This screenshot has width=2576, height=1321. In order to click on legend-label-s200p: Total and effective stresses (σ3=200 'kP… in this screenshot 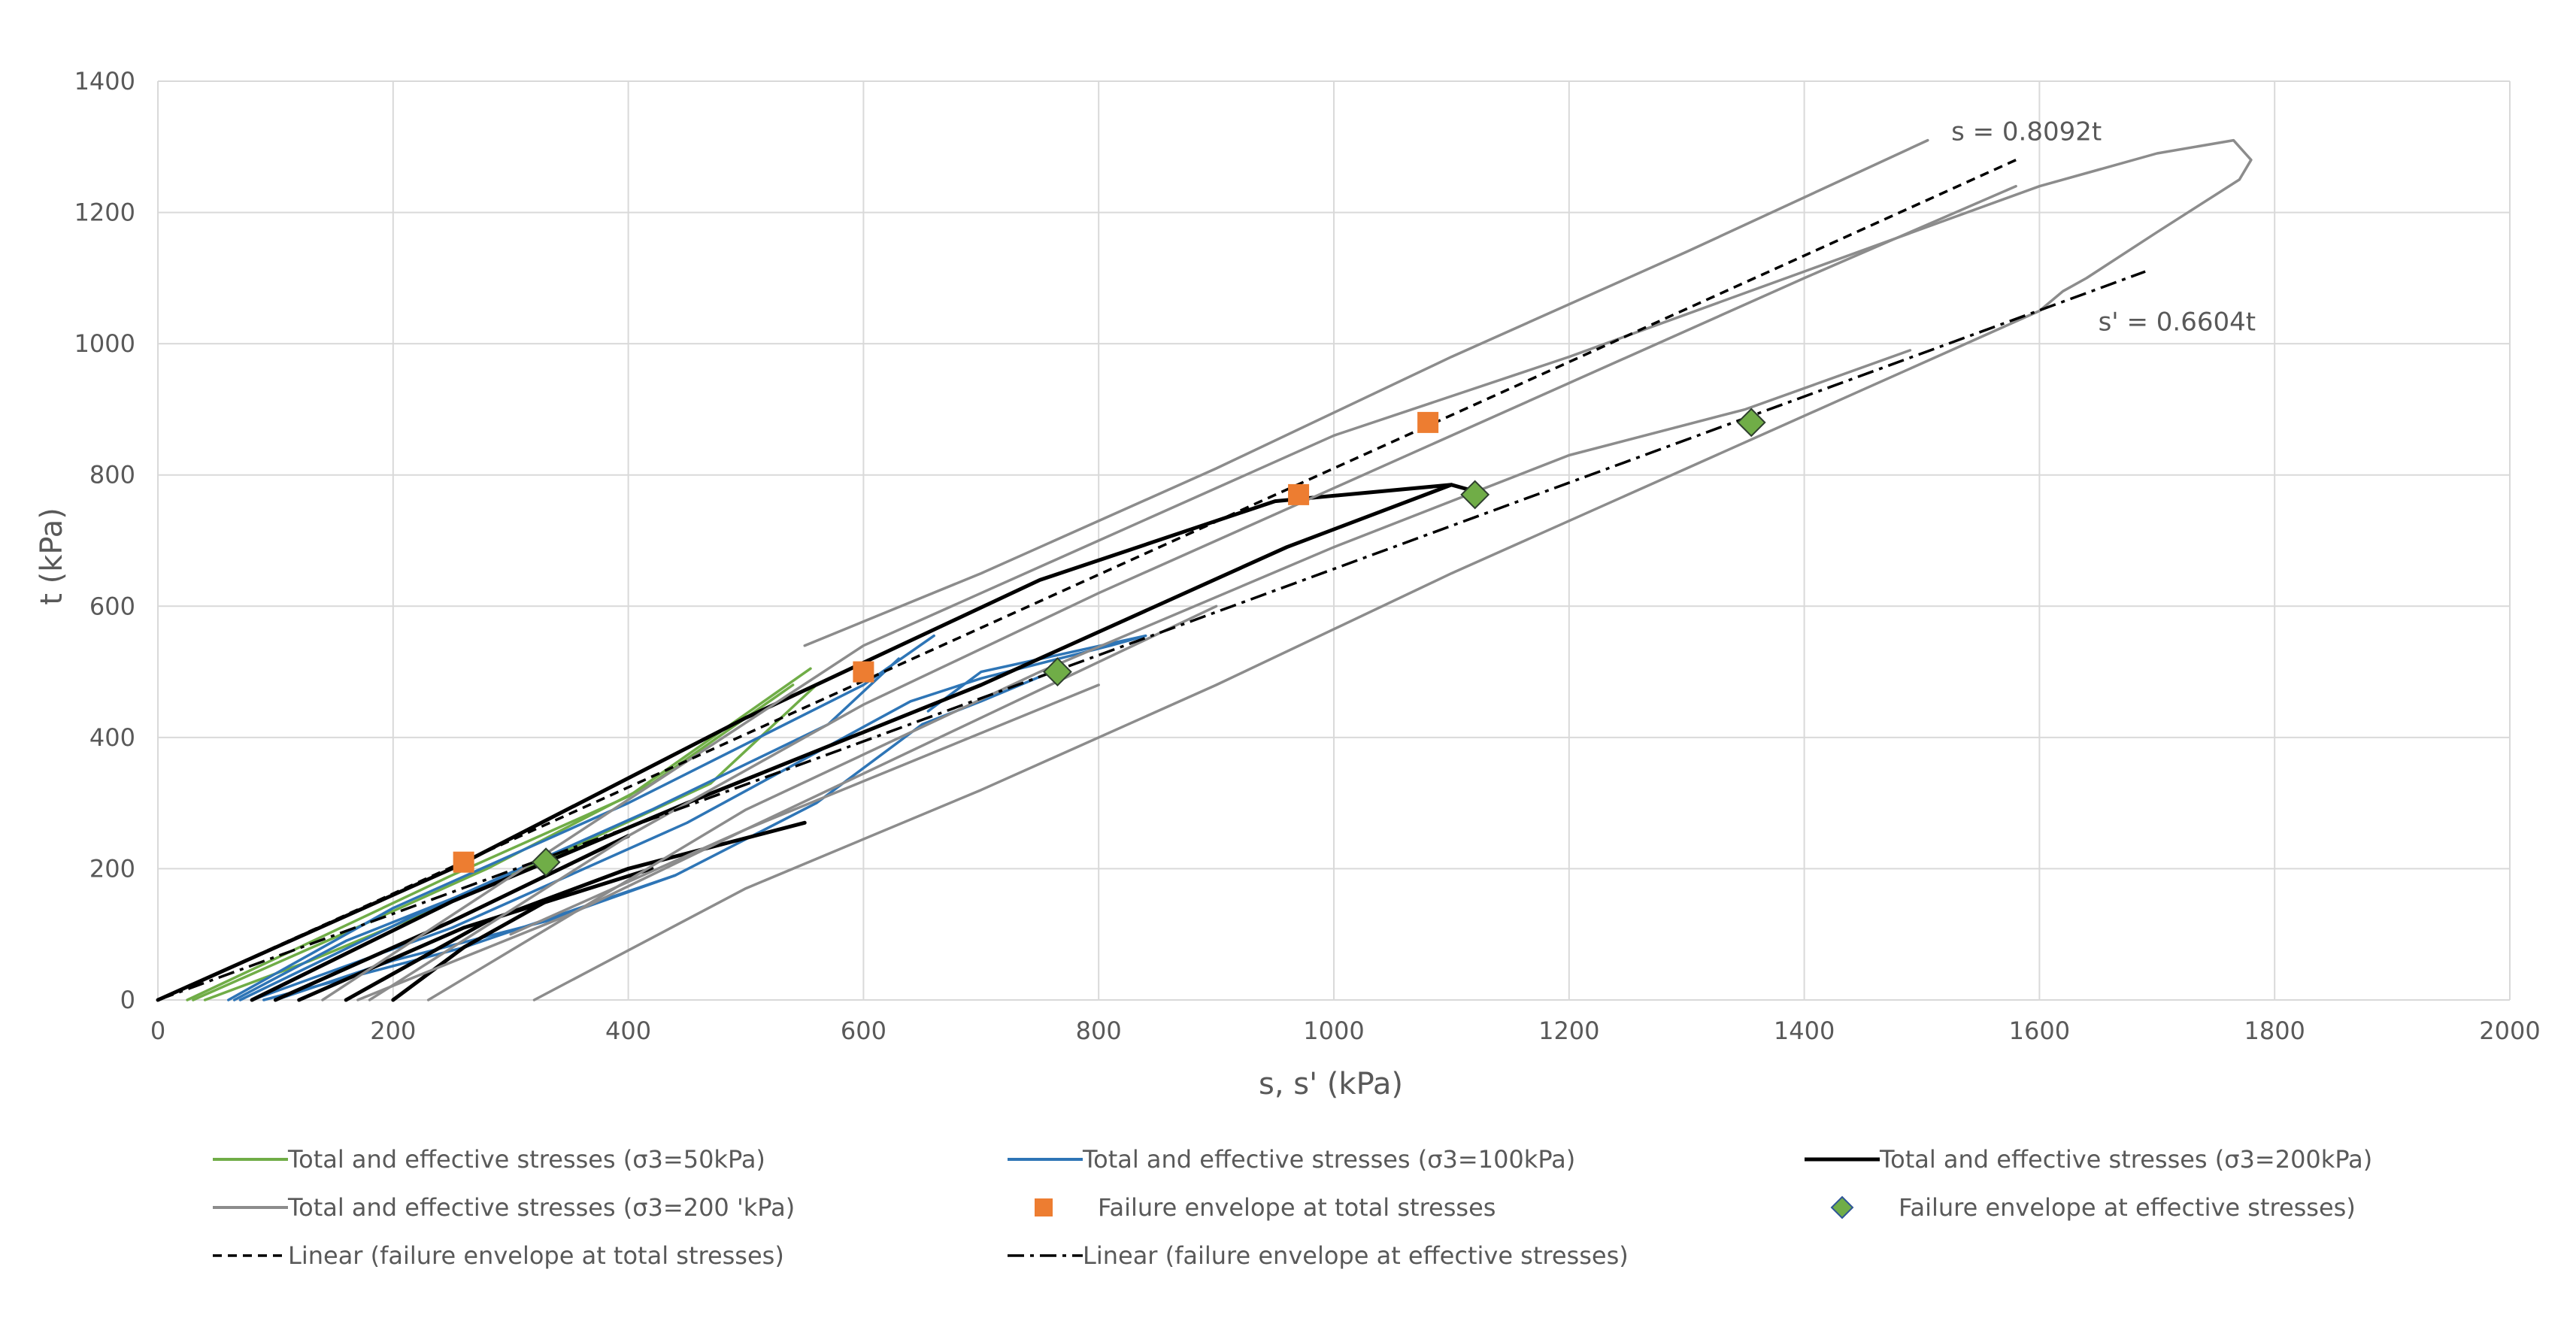, I will do `click(541, 1207)`.